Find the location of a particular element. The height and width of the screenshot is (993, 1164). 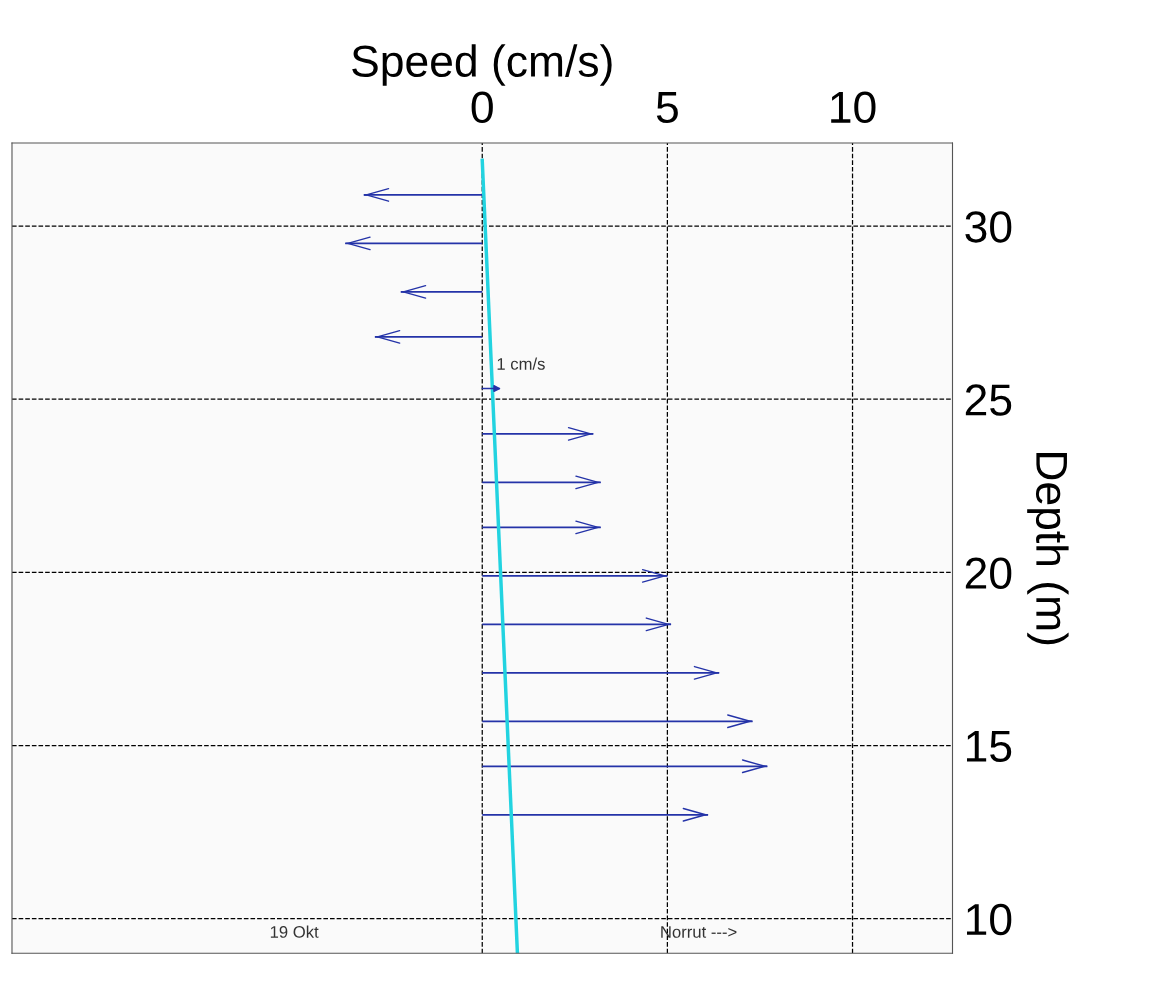

annotation: 1 cm/s is located at coordinates (521, 363).